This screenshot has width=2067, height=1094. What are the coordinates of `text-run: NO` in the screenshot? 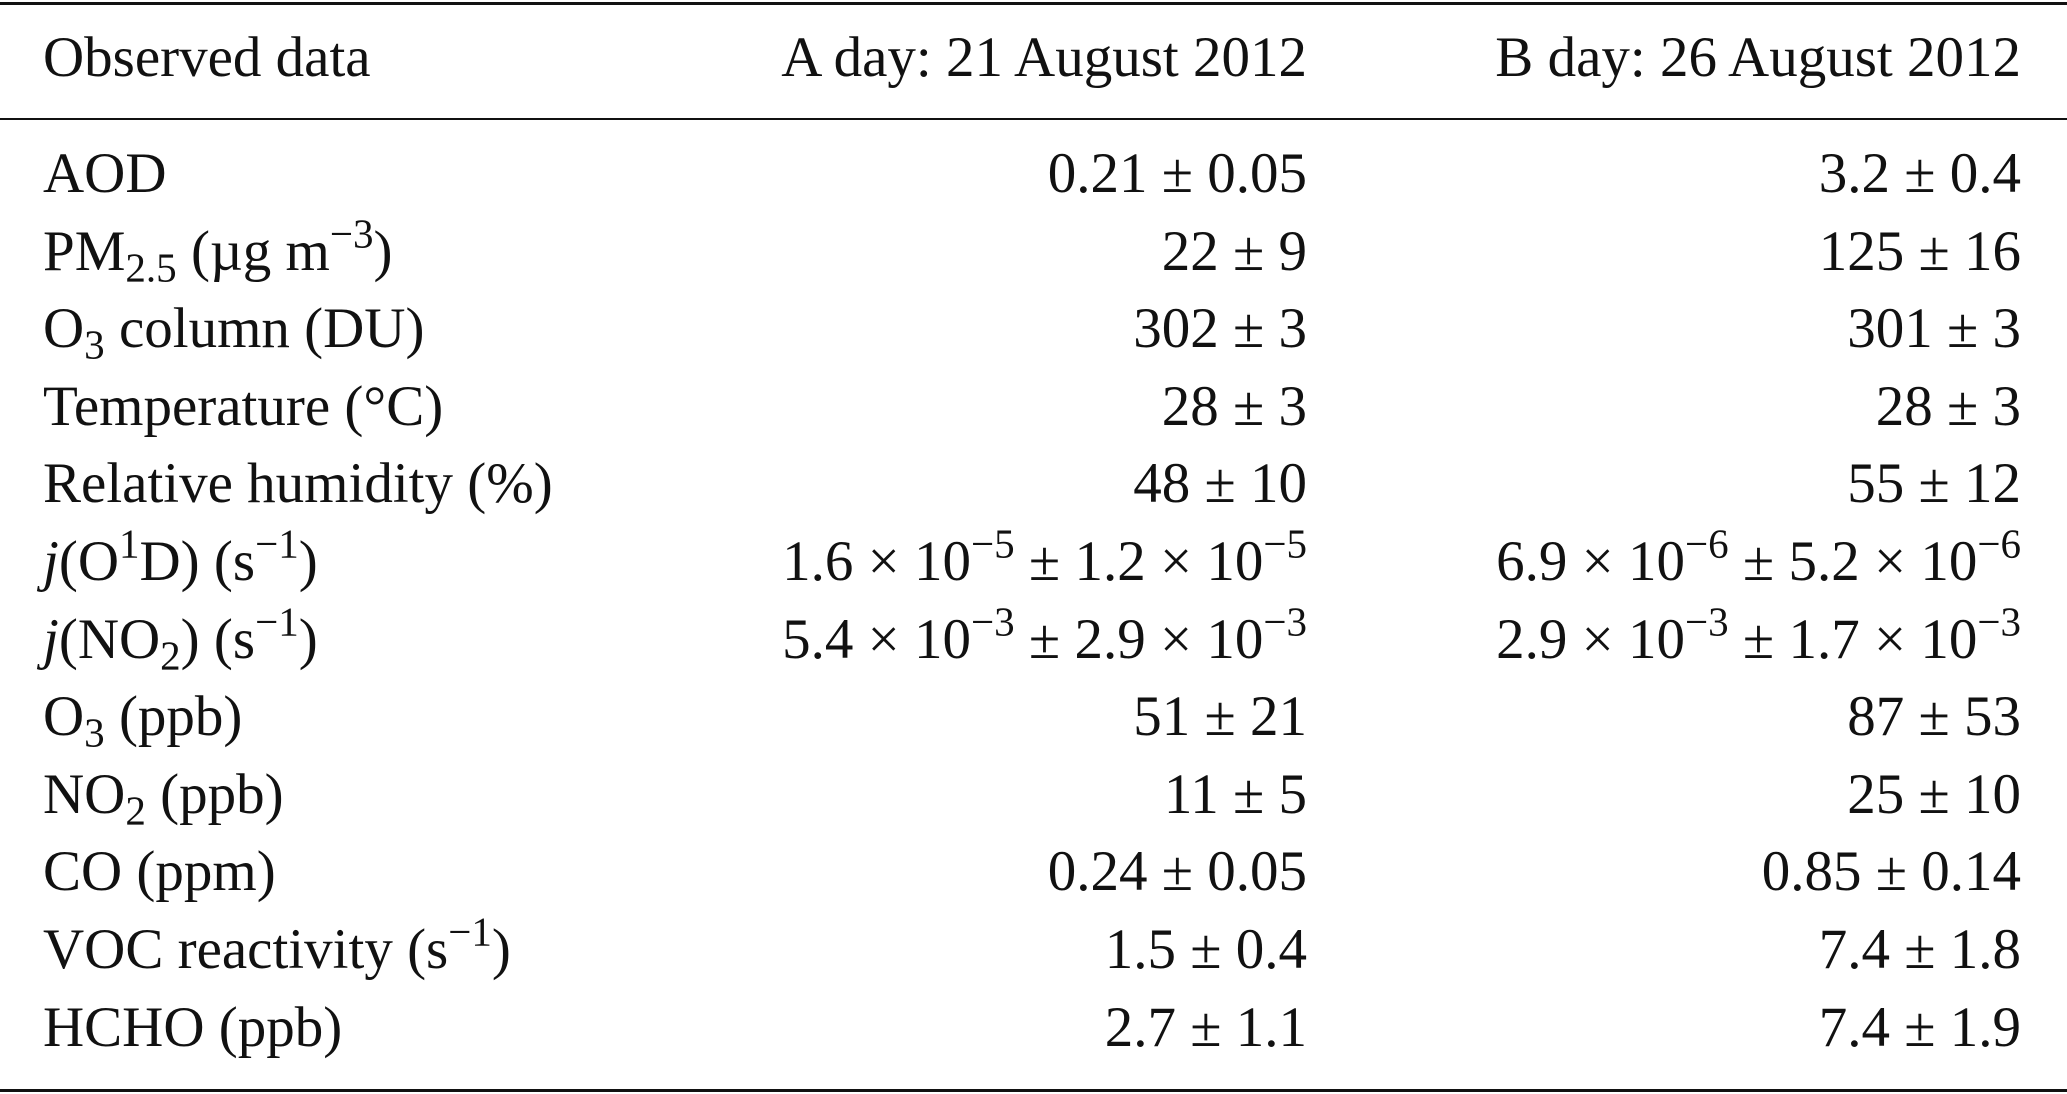 It's located at (84, 794).